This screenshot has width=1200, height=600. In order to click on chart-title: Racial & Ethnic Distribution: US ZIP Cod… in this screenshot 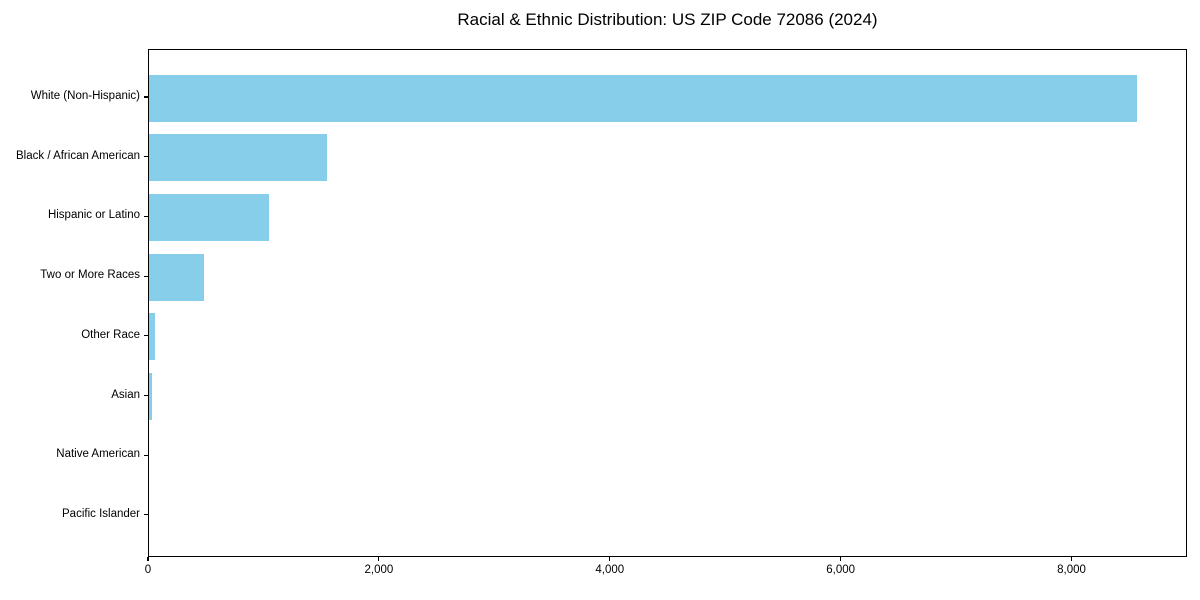, I will do `click(667, 19)`.